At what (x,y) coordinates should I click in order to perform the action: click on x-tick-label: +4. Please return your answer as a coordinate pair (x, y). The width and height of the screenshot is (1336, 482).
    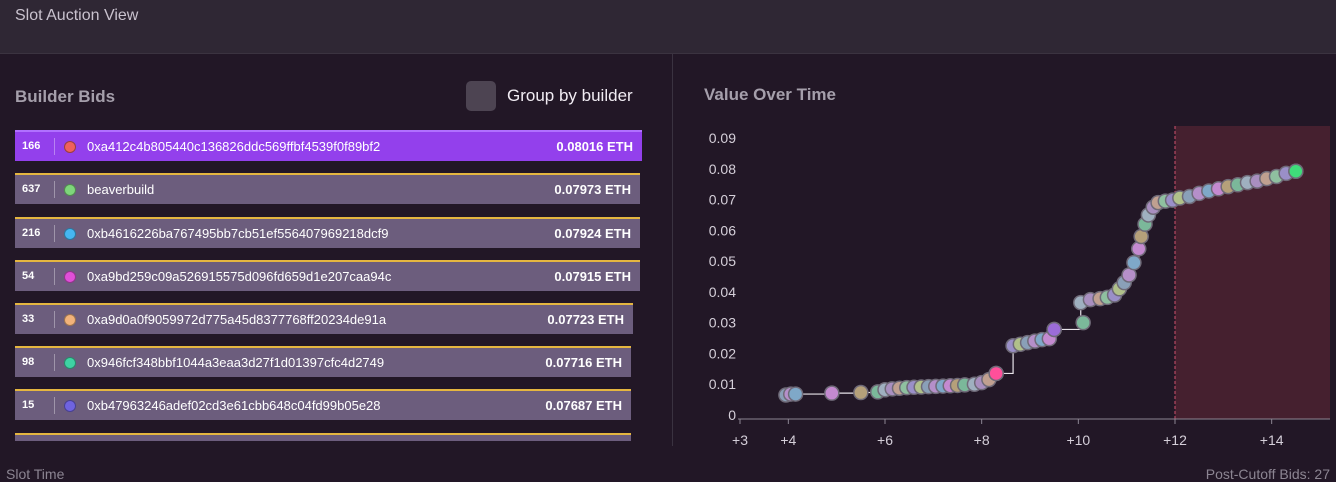
    Looking at the image, I should click on (788, 440).